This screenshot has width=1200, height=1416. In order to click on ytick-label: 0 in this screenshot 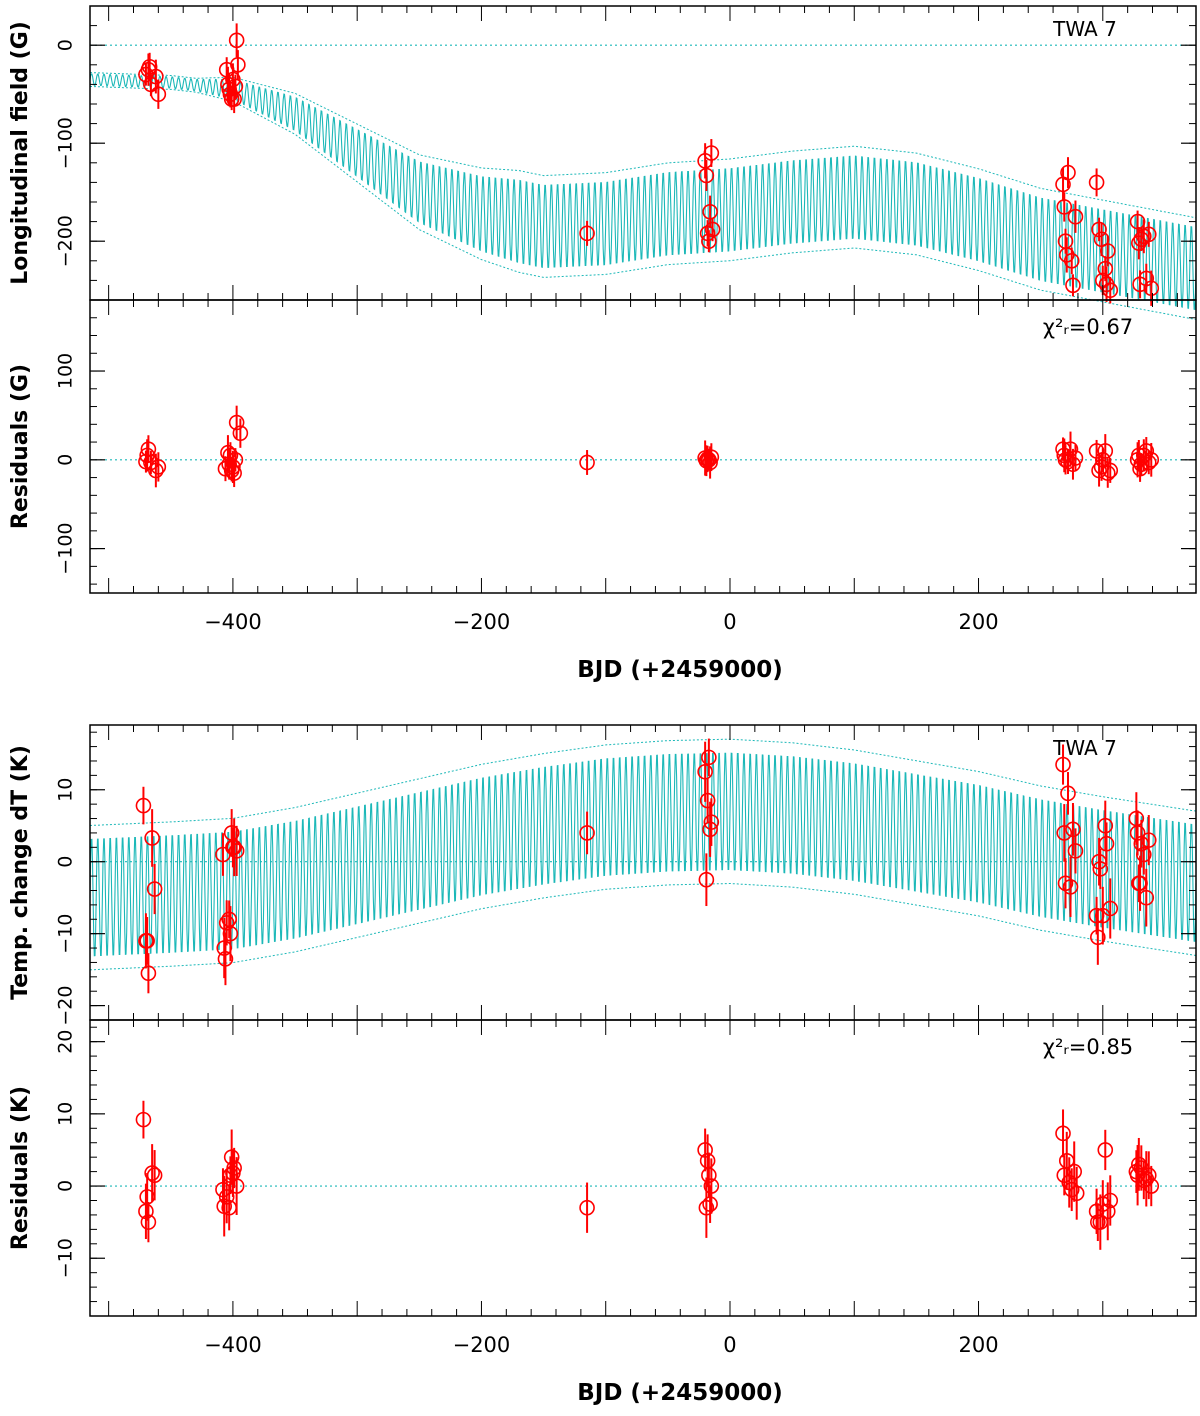, I will do `click(66, 862)`.